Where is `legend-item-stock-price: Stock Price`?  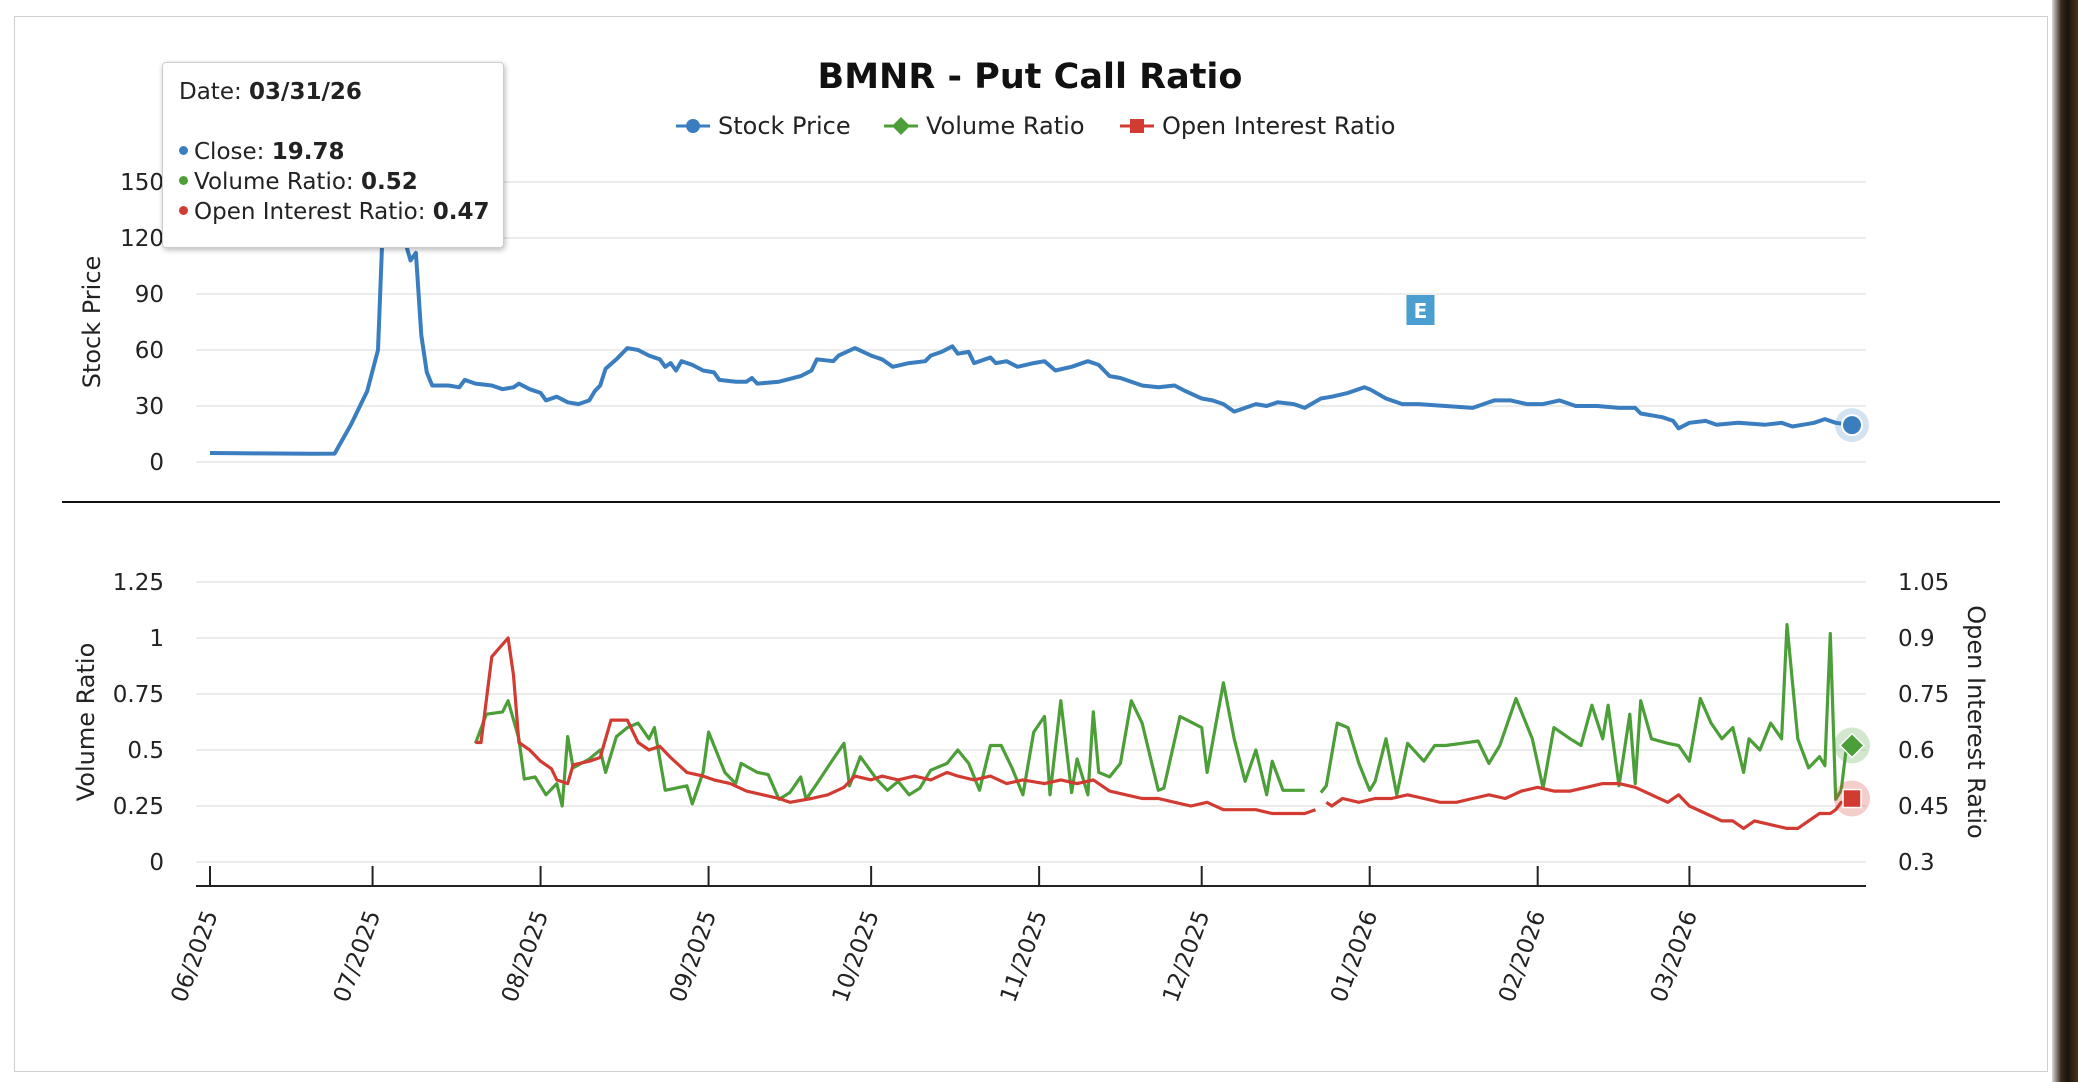
legend-item-stock-price: Stock Price is located at coordinates (763, 126).